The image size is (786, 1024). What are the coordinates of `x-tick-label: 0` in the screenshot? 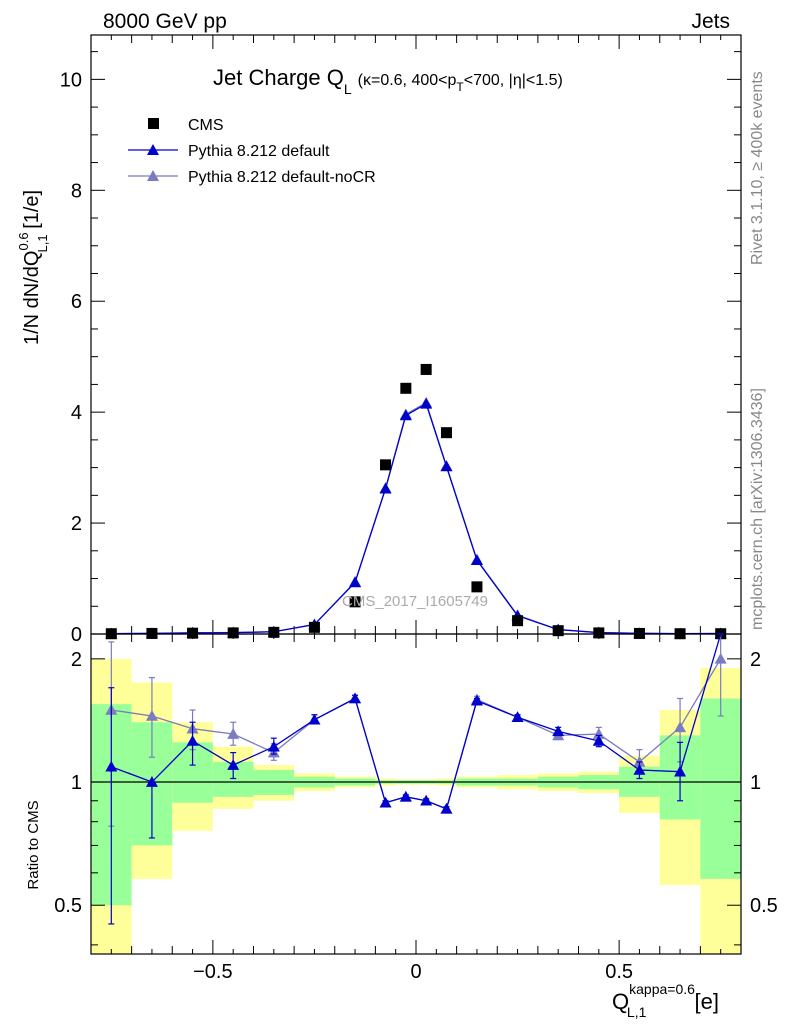 It's located at (415, 972).